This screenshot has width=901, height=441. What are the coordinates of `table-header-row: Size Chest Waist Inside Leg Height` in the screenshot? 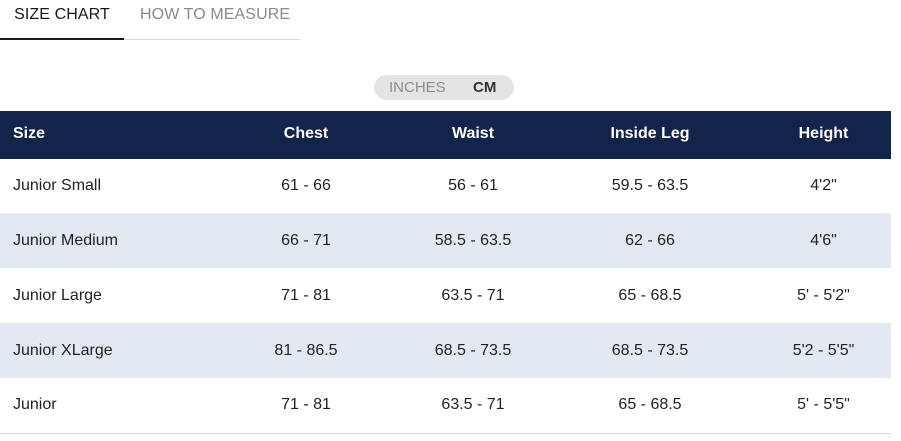 It's located at (445, 135).